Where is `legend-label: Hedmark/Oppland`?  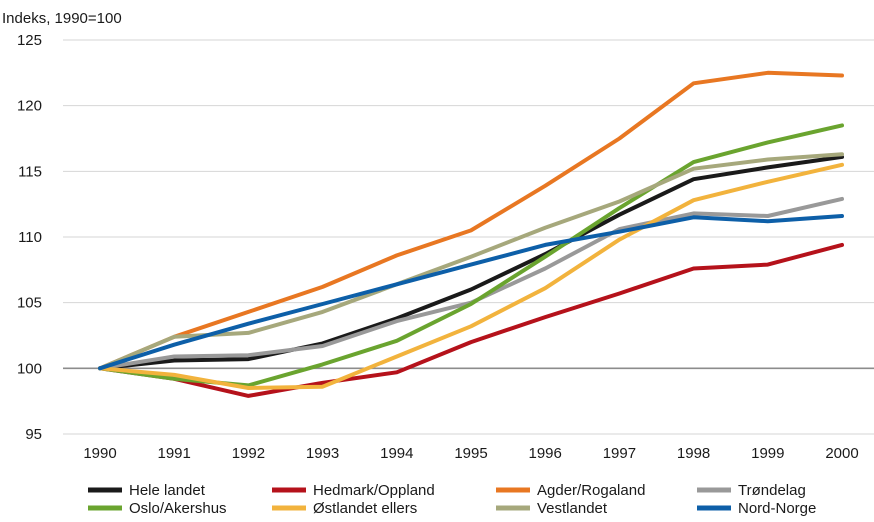
legend-label: Hedmark/Oppland is located at coordinates (374, 490).